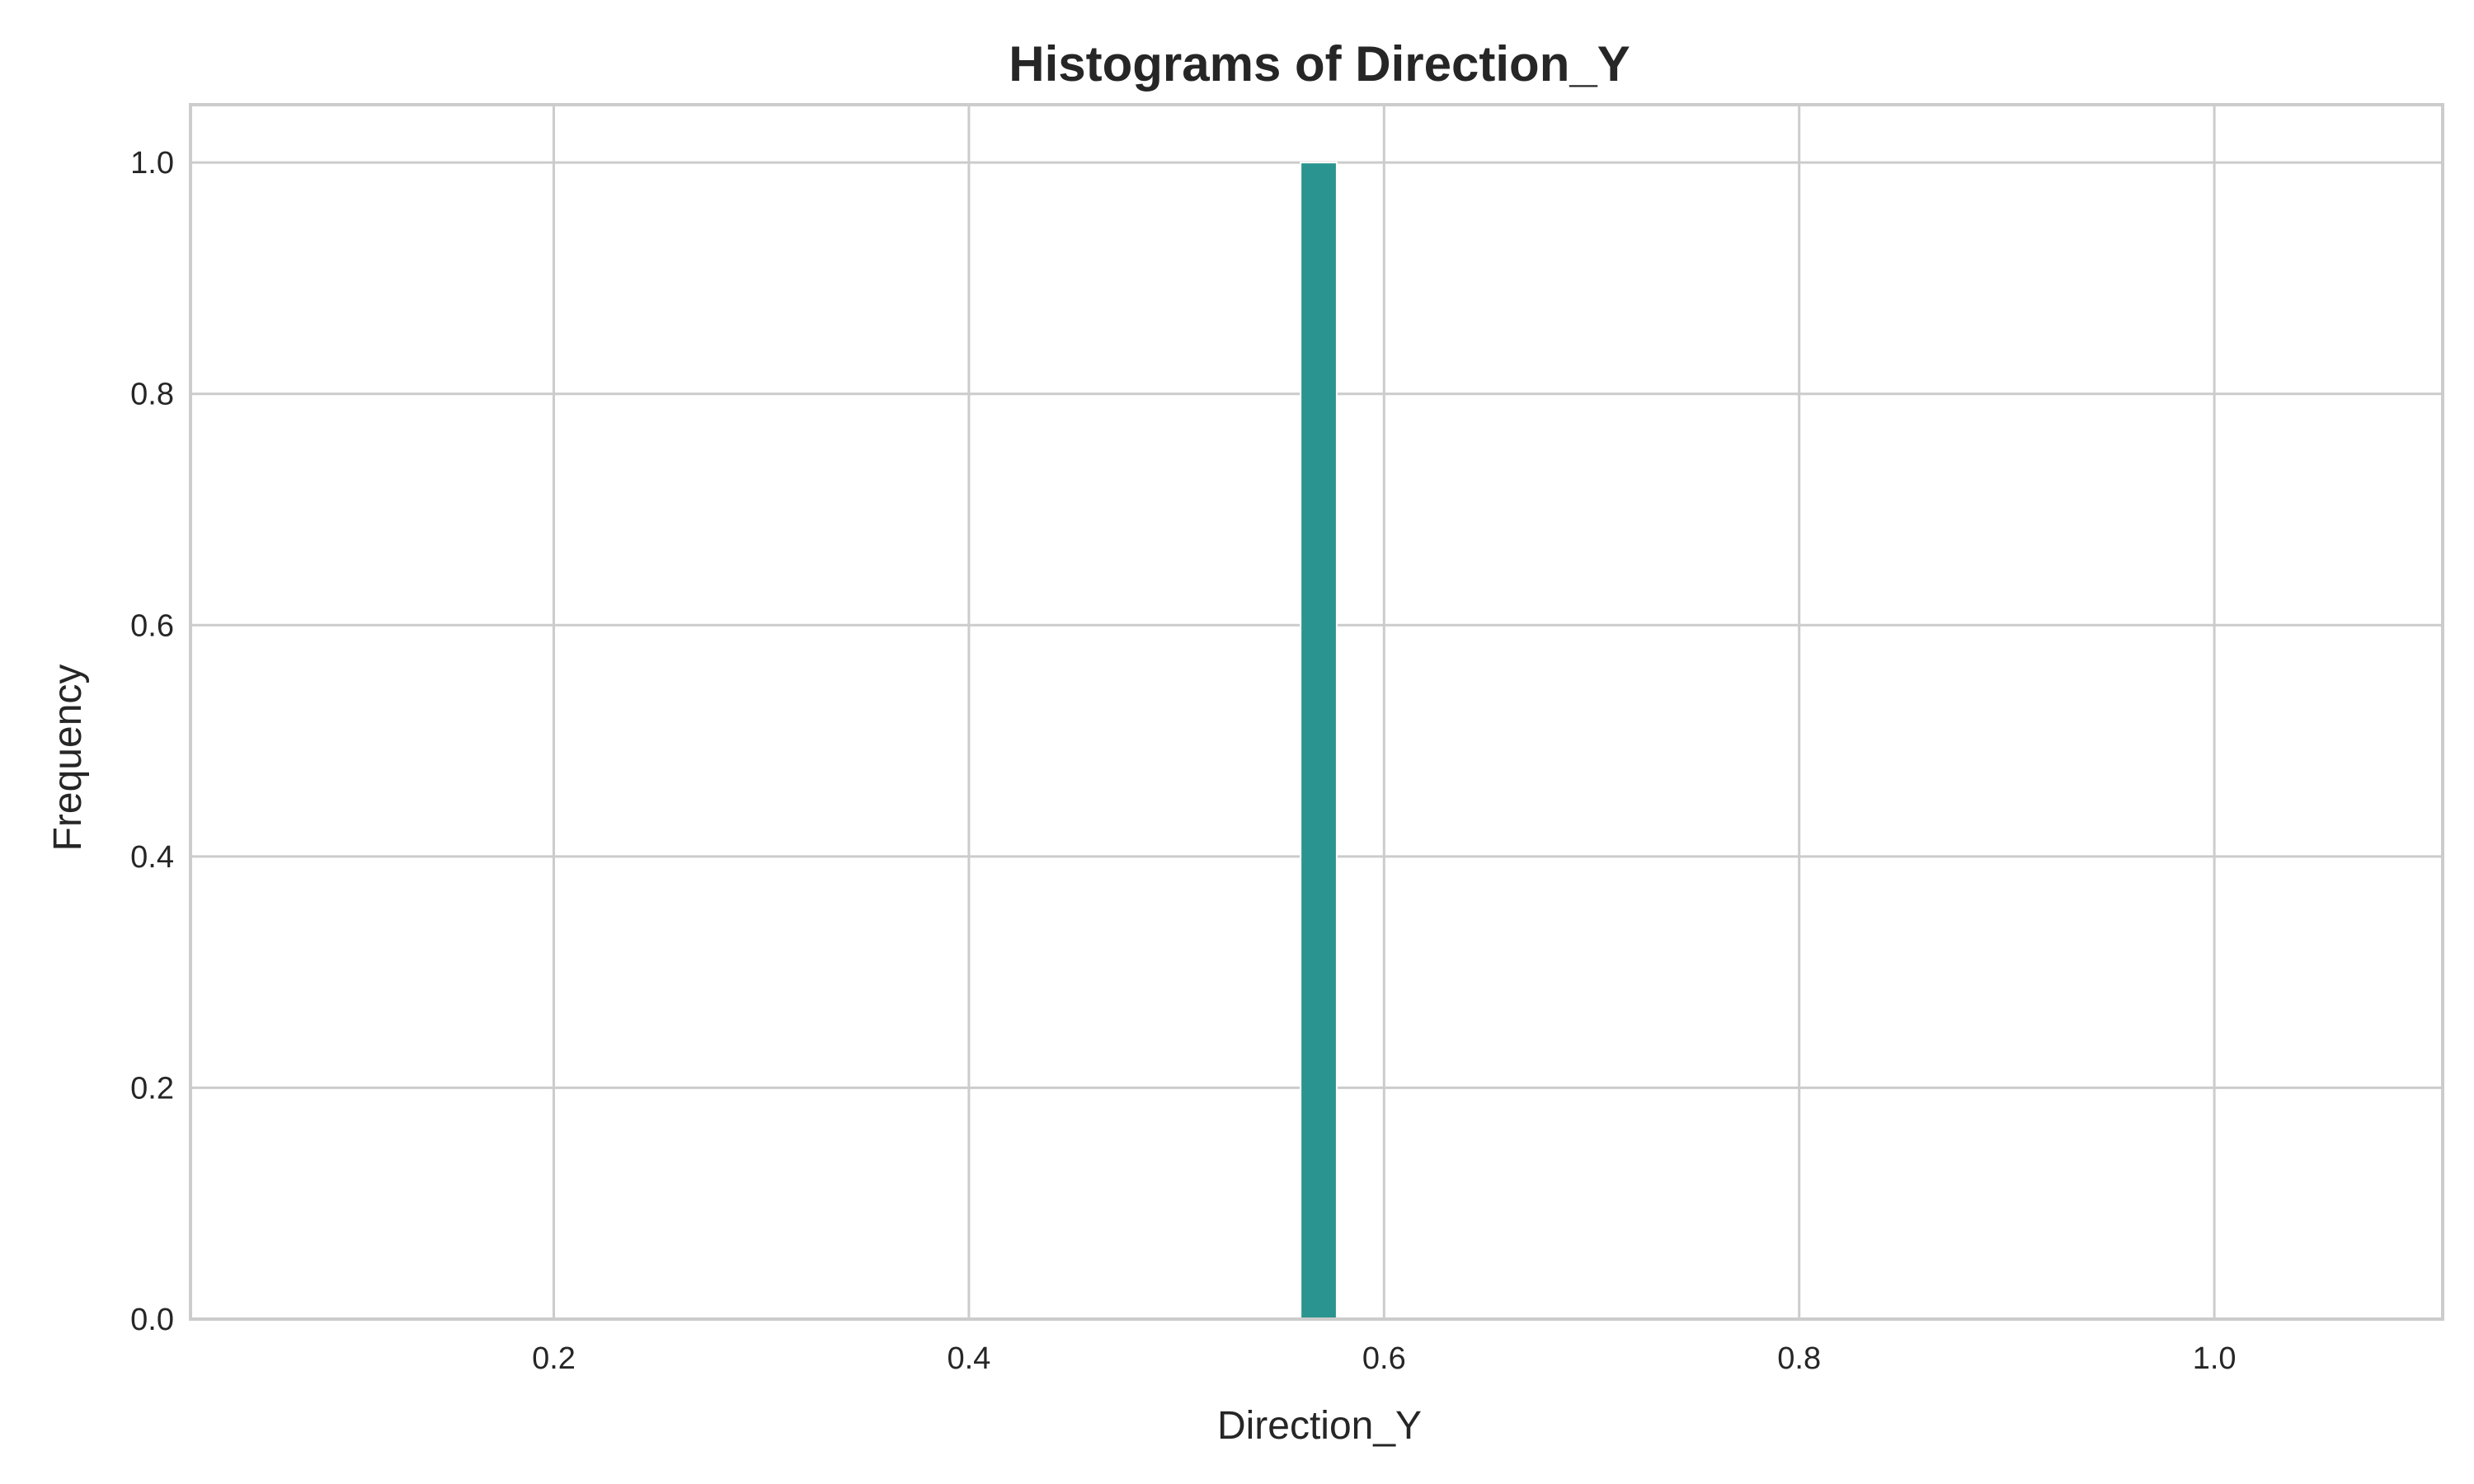 This screenshot has width=2474, height=1484. What do you see at coordinates (68, 758) in the screenshot?
I see `y-axis-label: Frequency` at bounding box center [68, 758].